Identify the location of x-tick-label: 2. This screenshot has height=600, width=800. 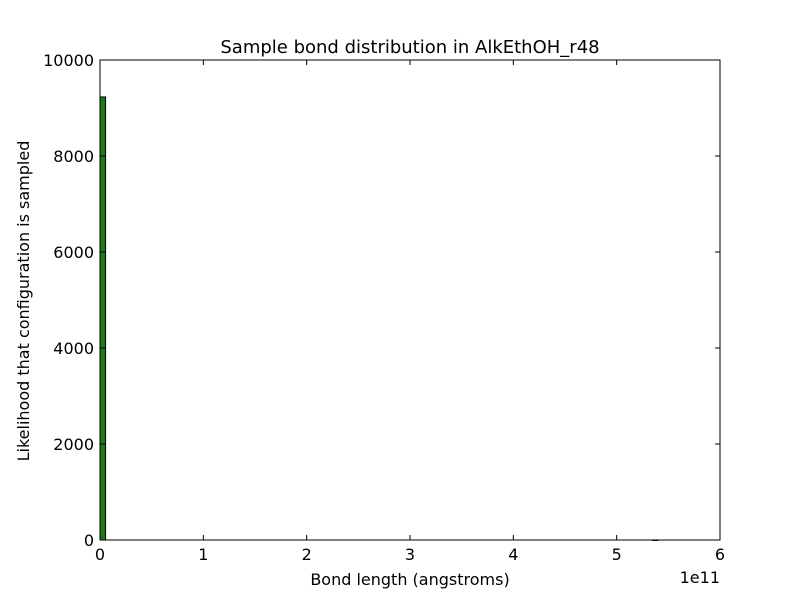
(307, 554).